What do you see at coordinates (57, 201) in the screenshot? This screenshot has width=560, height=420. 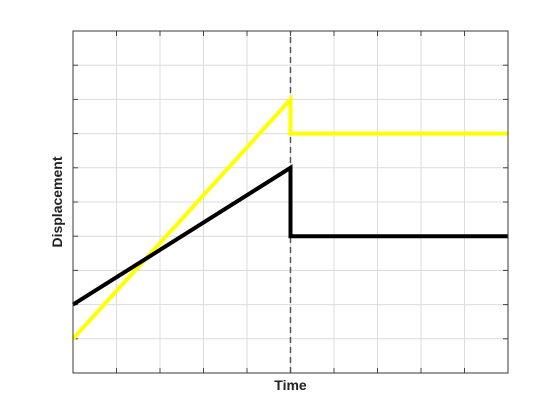 I see `y-axis-label: Displacement` at bounding box center [57, 201].